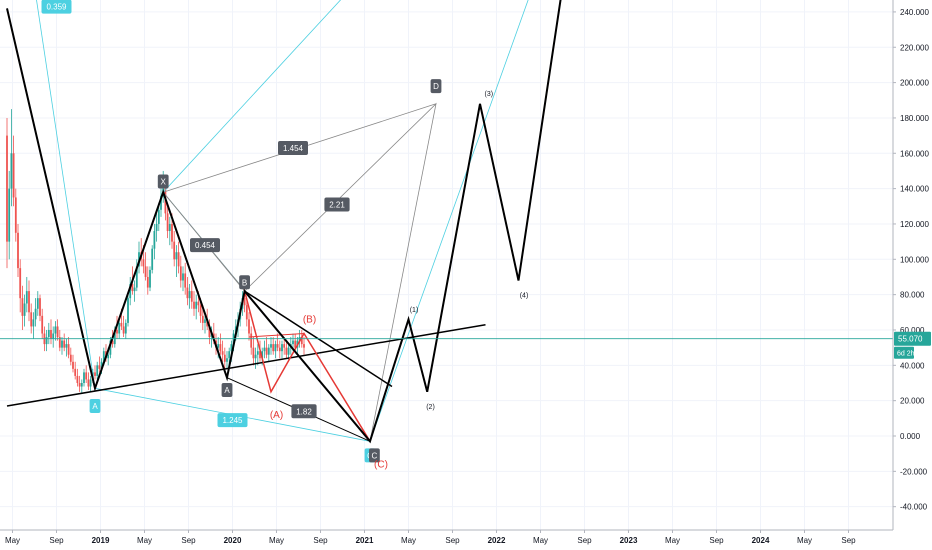 The width and height of the screenshot is (932, 550). What do you see at coordinates (309, 319) in the screenshot?
I see `wave-label: (B)` at bounding box center [309, 319].